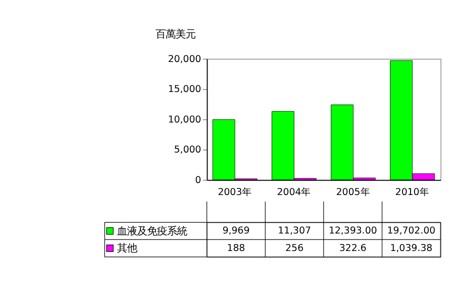  What do you see at coordinates (151, 231) in the screenshot?
I see `legend-label: 血液及免疫系統` at bounding box center [151, 231].